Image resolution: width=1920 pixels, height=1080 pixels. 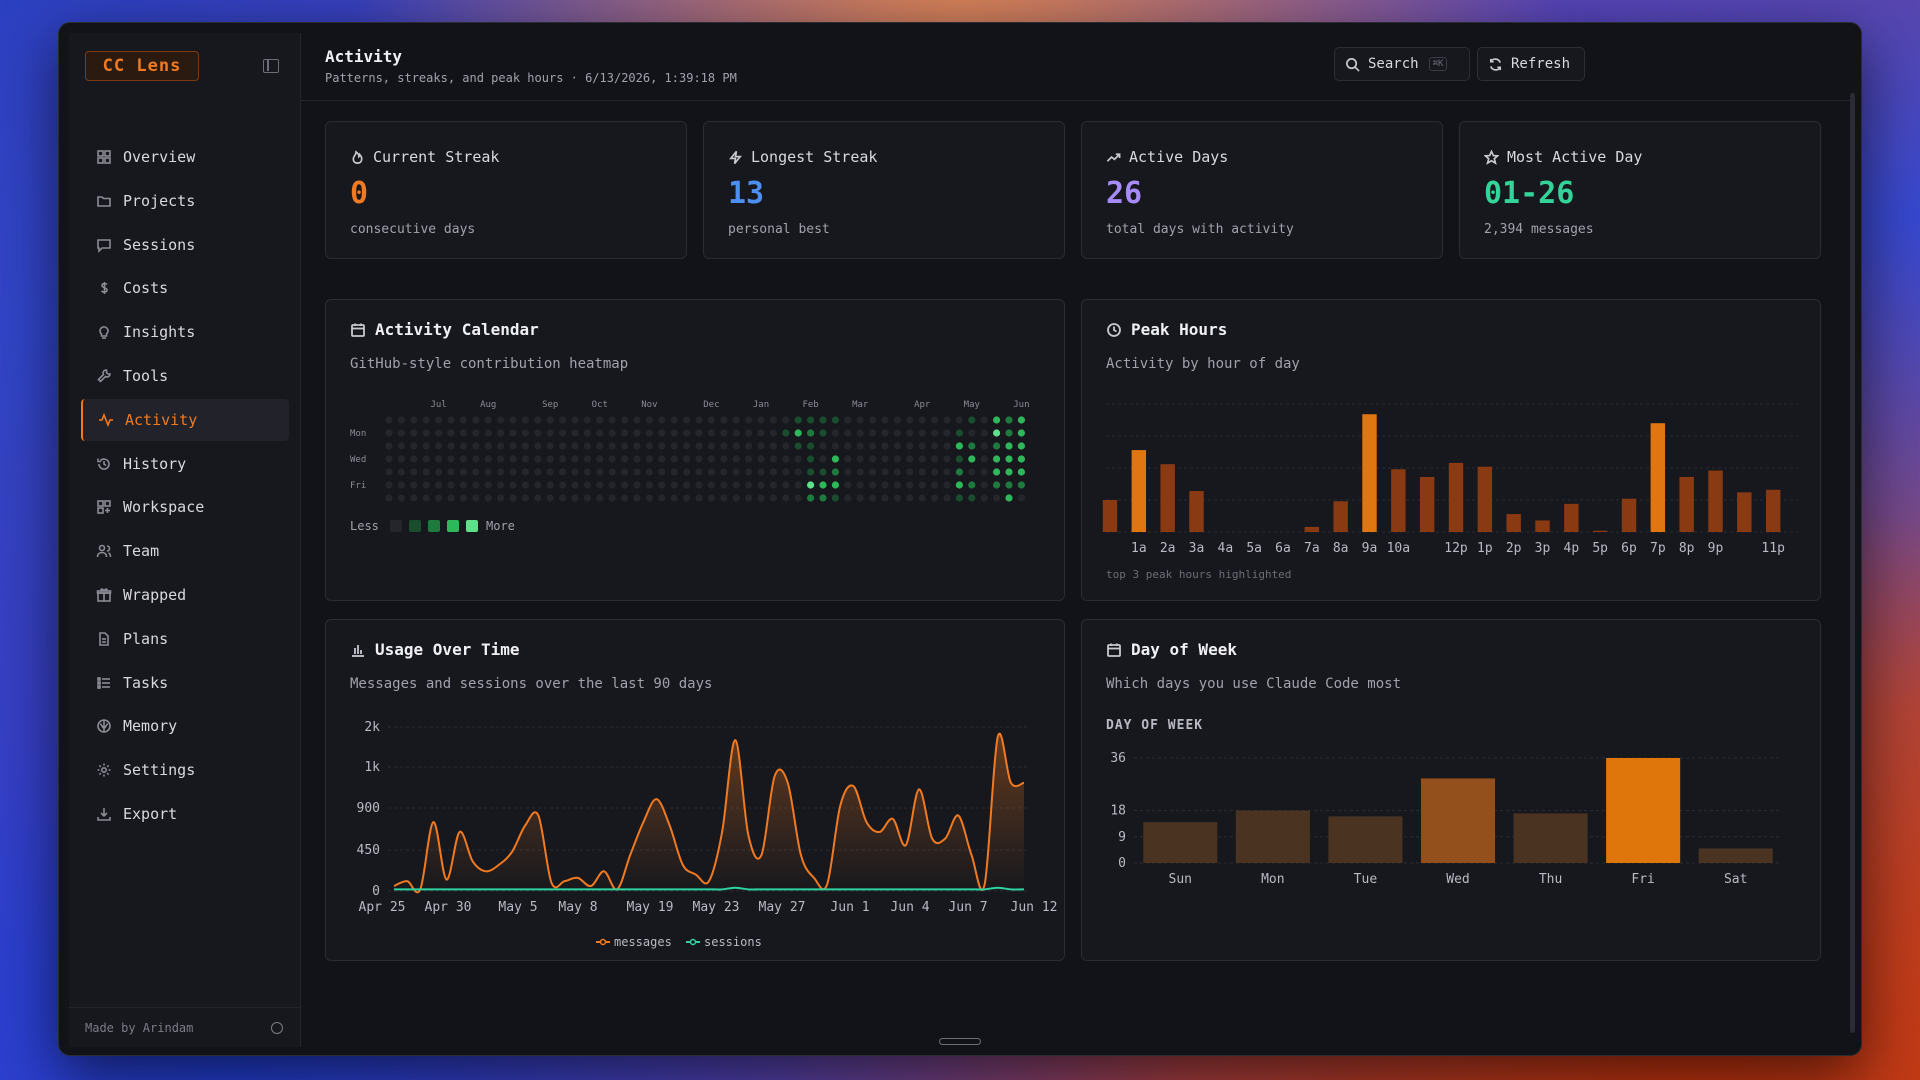 What do you see at coordinates (185, 419) in the screenshot?
I see `sidebar-item-activity: Activity` at bounding box center [185, 419].